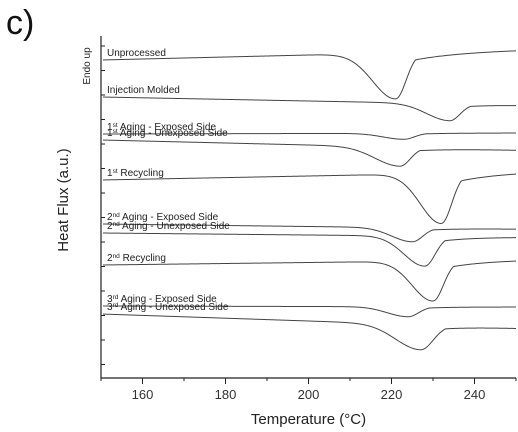 The height and width of the screenshot is (432, 518). I want to click on series-label: 1st Aging - Exposed Side, so click(161, 128).